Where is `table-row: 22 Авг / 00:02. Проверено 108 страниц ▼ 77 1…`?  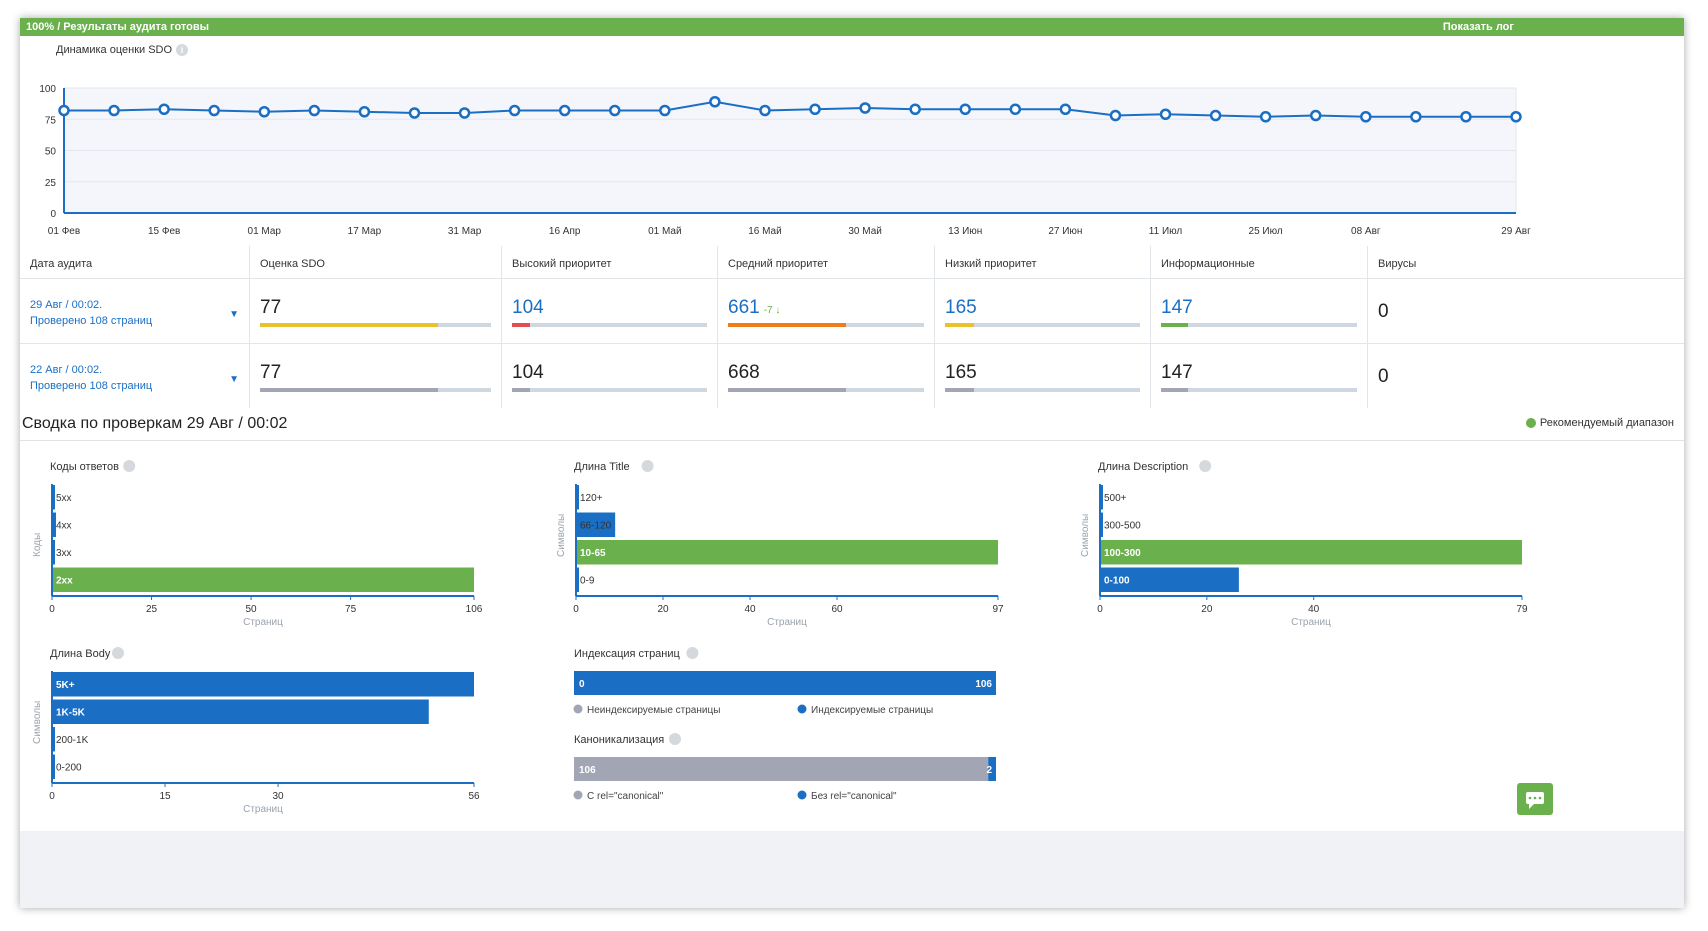
table-row: 22 Авг / 00:02. Проверено 108 страниц ▼ 77 1… is located at coordinates (852, 375).